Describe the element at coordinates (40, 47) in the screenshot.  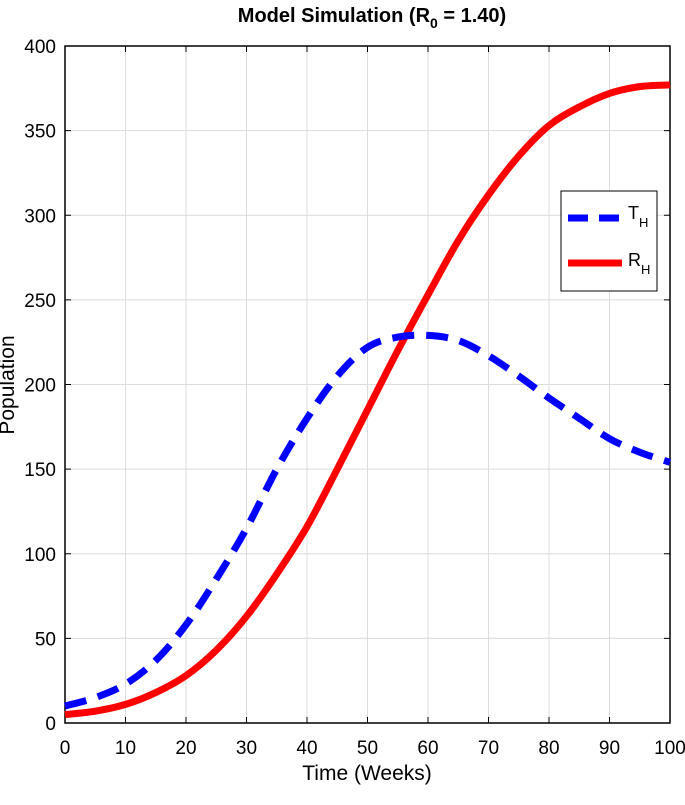
I see `y-tick-label: 400` at that location.